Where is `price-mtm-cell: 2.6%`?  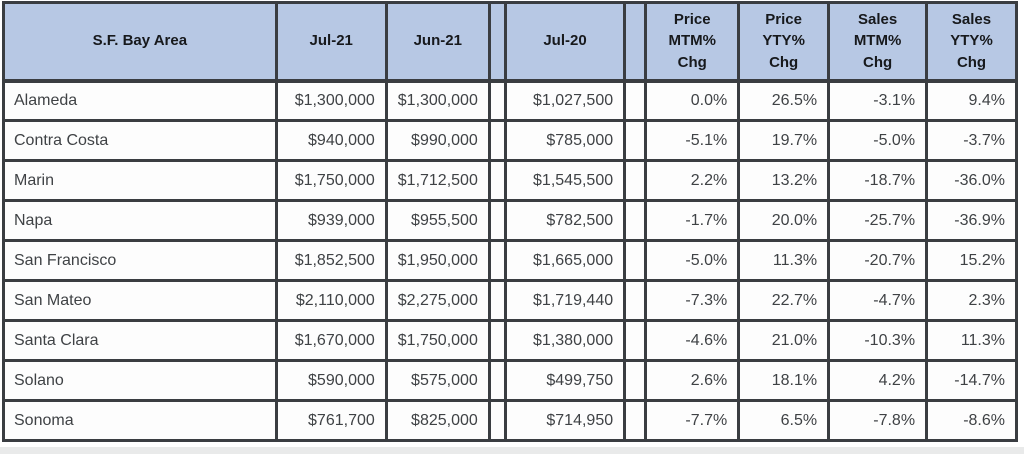 price-mtm-cell: 2.6% is located at coordinates (692, 380).